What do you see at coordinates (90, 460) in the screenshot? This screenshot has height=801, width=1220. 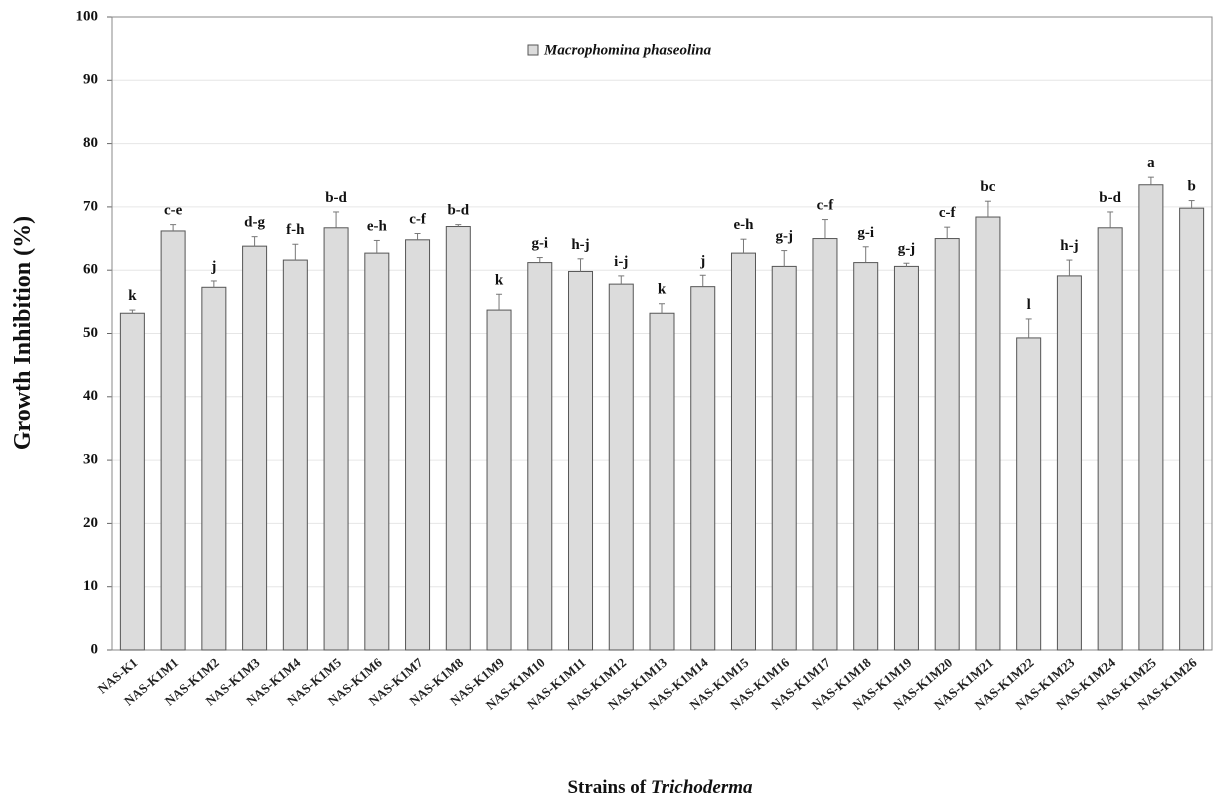 I see `y-tick-label: 30` at bounding box center [90, 460].